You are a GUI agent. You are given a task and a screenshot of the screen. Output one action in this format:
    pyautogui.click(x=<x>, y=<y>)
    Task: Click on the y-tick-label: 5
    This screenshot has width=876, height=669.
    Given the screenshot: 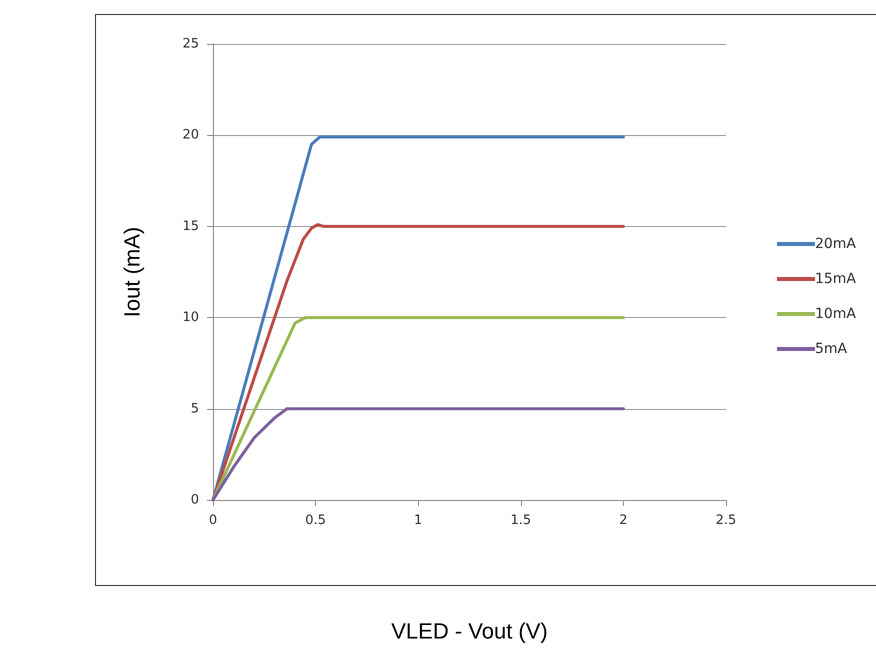 What is the action you would take?
    pyautogui.click(x=194, y=408)
    